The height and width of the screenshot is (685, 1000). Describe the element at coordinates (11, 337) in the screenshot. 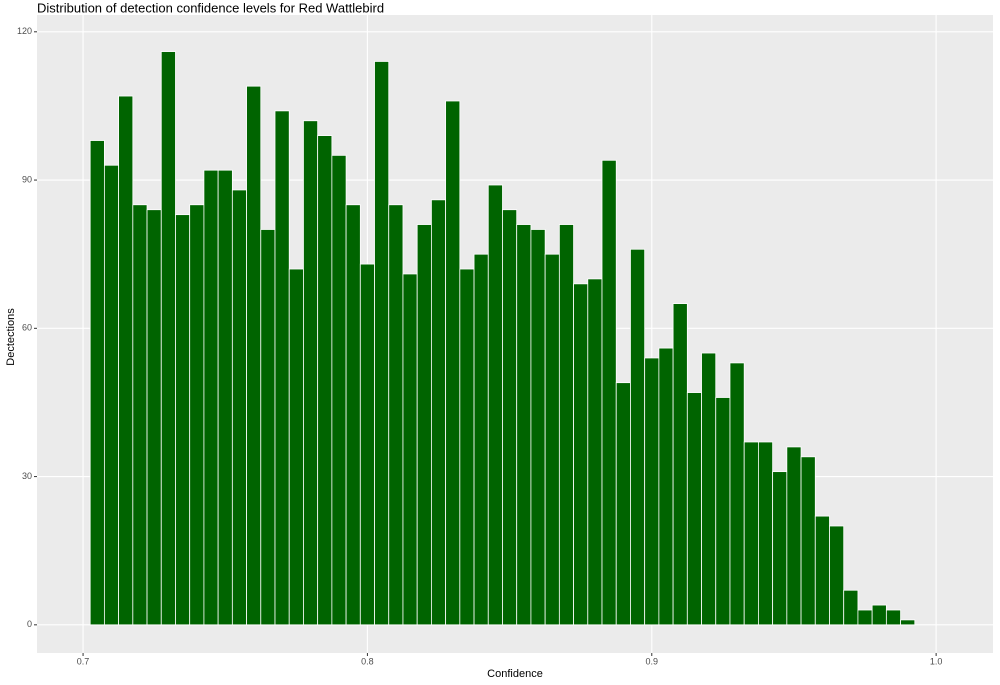

I see `y-axis-title: Dectections` at that location.